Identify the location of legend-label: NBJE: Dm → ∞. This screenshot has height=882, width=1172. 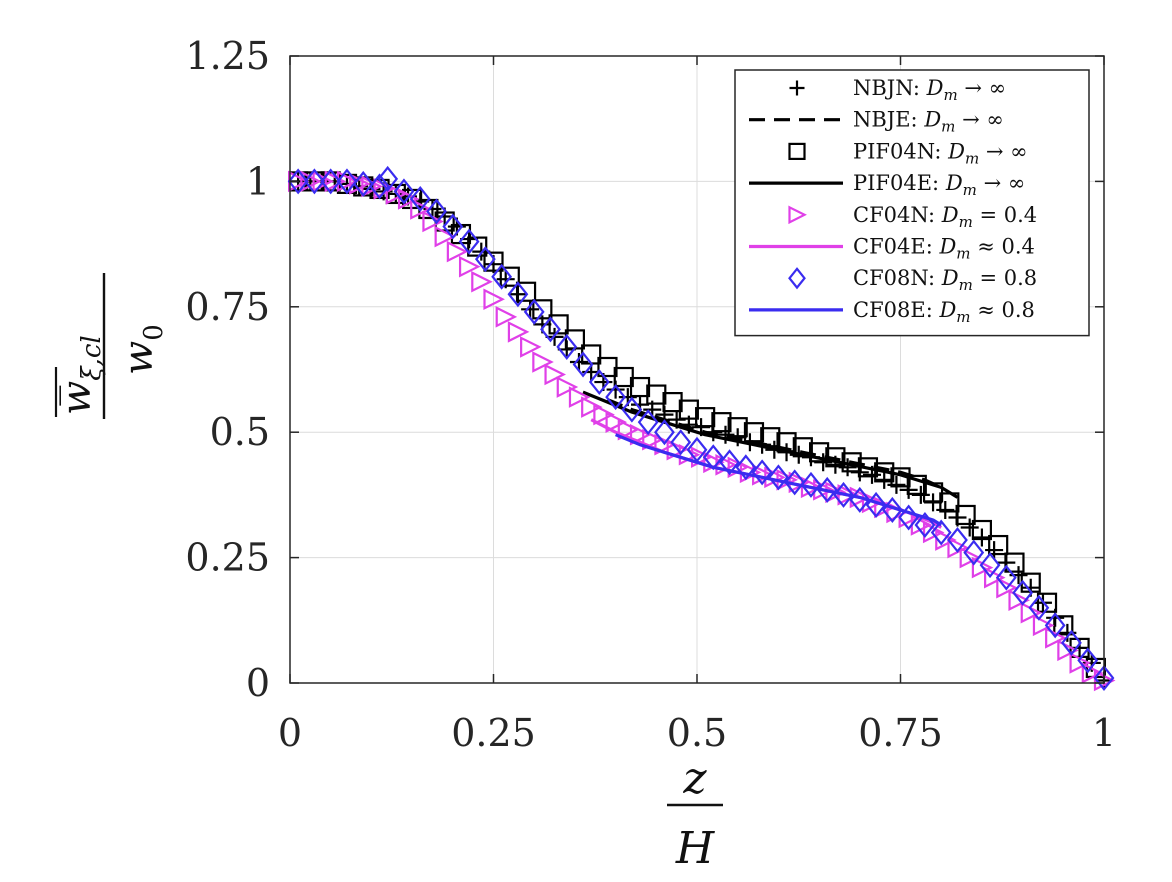
(928, 122).